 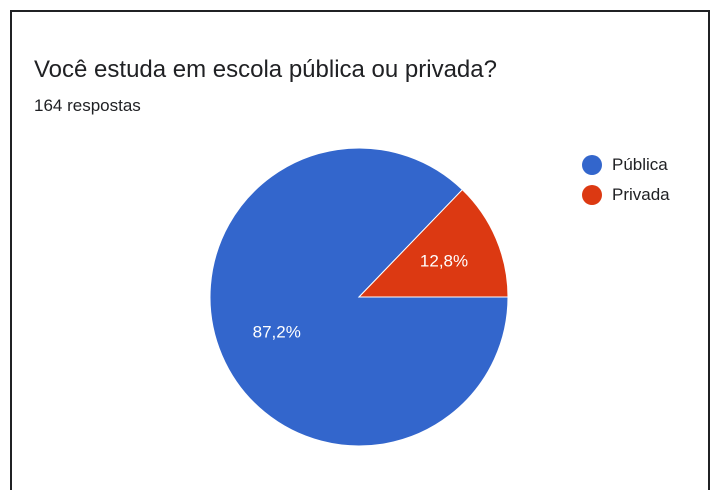 I want to click on legend-item-privada: Privada, so click(x=626, y=195).